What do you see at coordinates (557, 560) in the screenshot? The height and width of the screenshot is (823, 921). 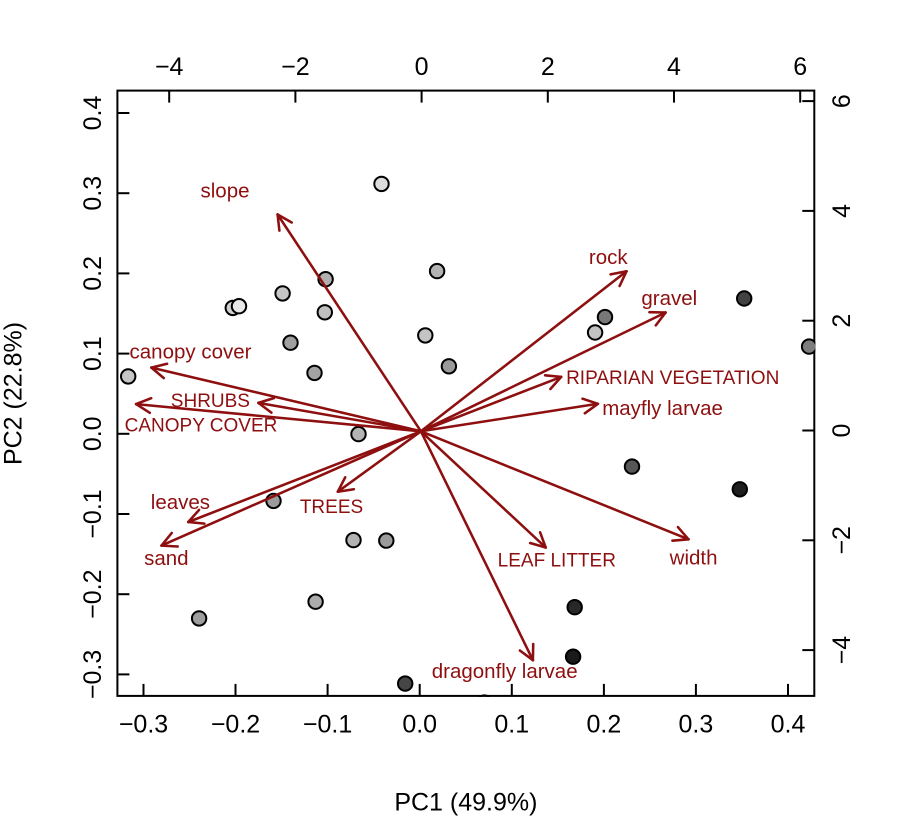 I see `svg-text: LEAF LITTER` at bounding box center [557, 560].